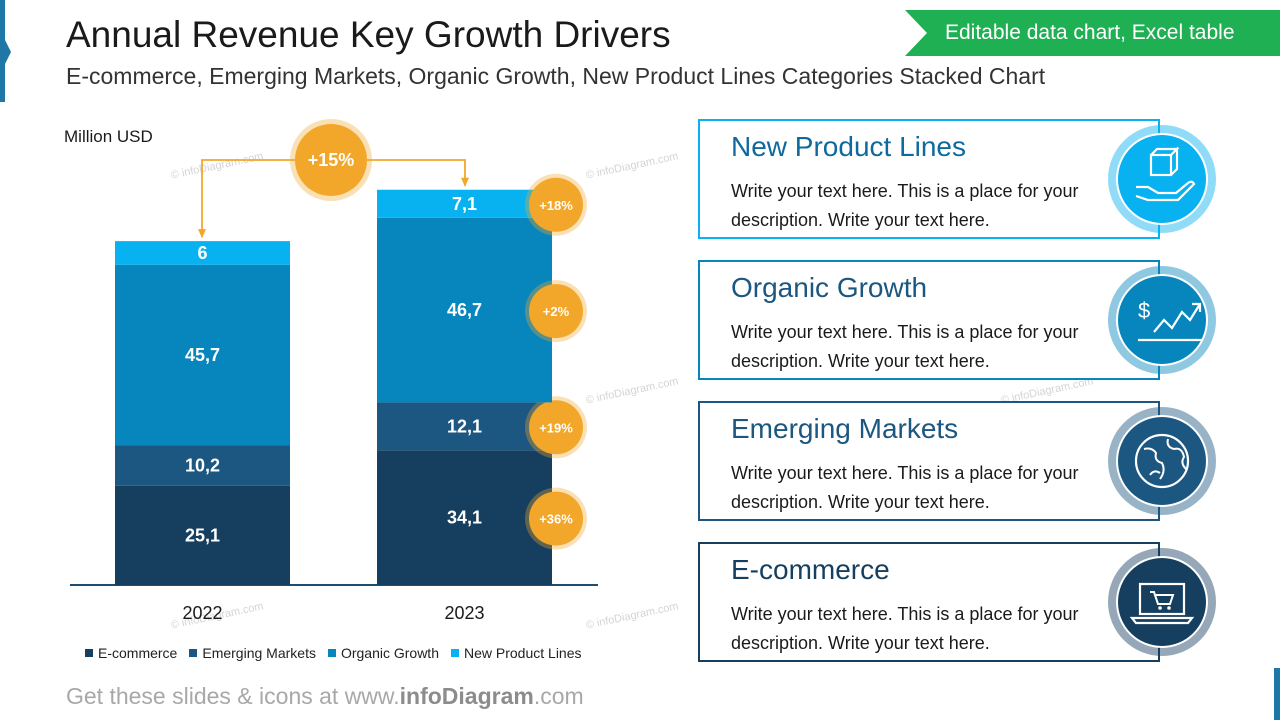 This screenshot has width=1280, height=720. I want to click on data-label: 12,1, so click(464, 426).